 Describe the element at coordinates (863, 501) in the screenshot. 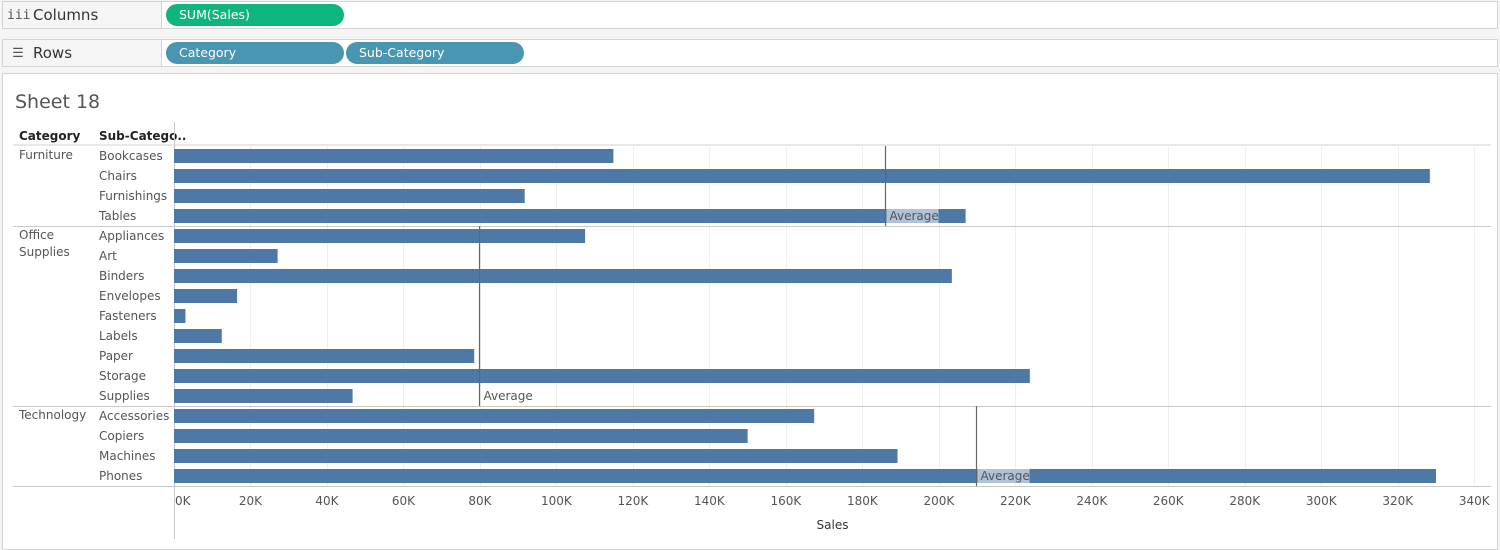

I see `x-tick-label: 180K` at that location.